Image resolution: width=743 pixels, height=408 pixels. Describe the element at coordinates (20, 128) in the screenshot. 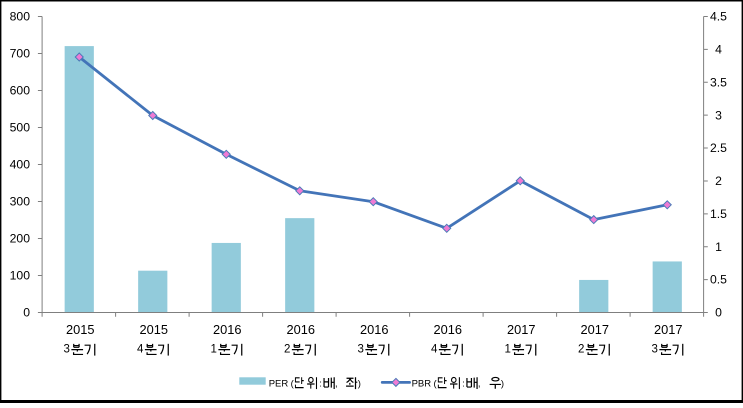

I see `svg-text: 500` at that location.